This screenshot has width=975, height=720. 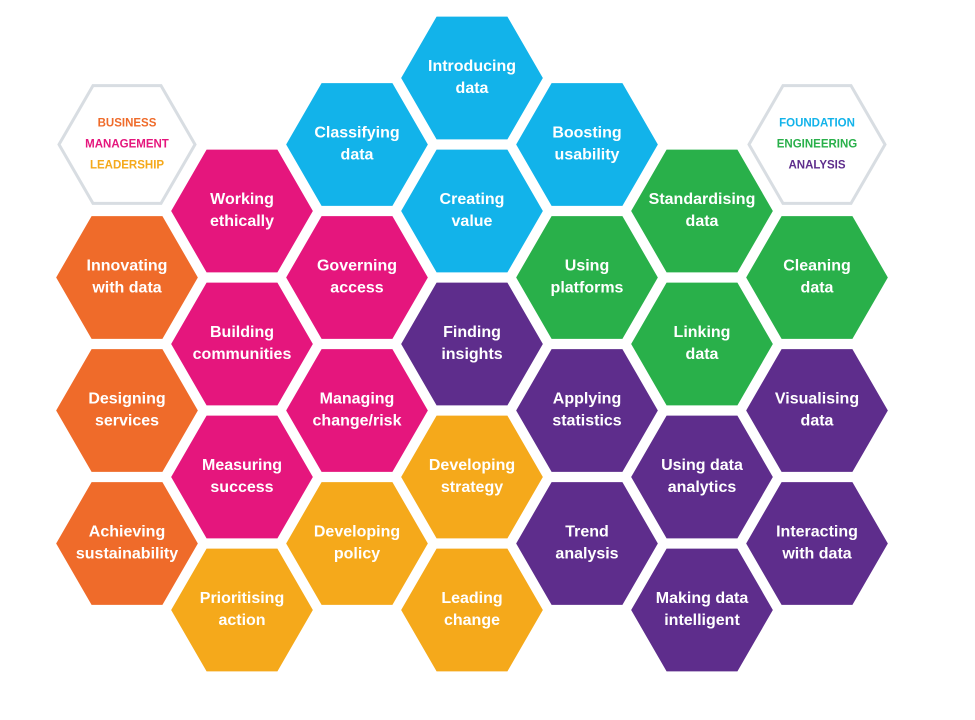 What do you see at coordinates (356, 288) in the screenshot?
I see `hex-governing-access-label-line: access` at bounding box center [356, 288].